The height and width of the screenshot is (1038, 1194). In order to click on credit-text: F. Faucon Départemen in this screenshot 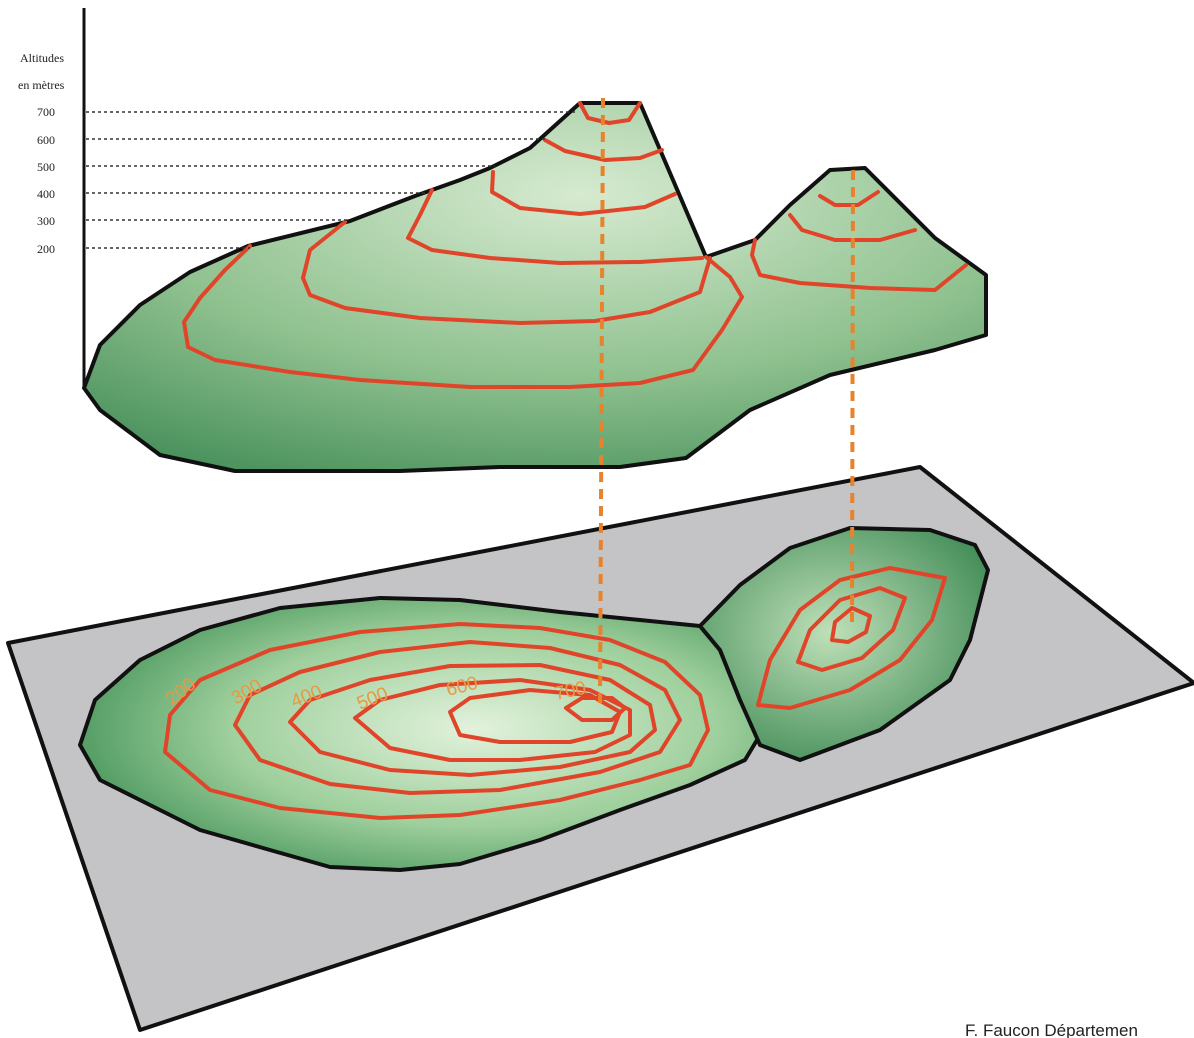, I will do `click(1051, 1029)`.